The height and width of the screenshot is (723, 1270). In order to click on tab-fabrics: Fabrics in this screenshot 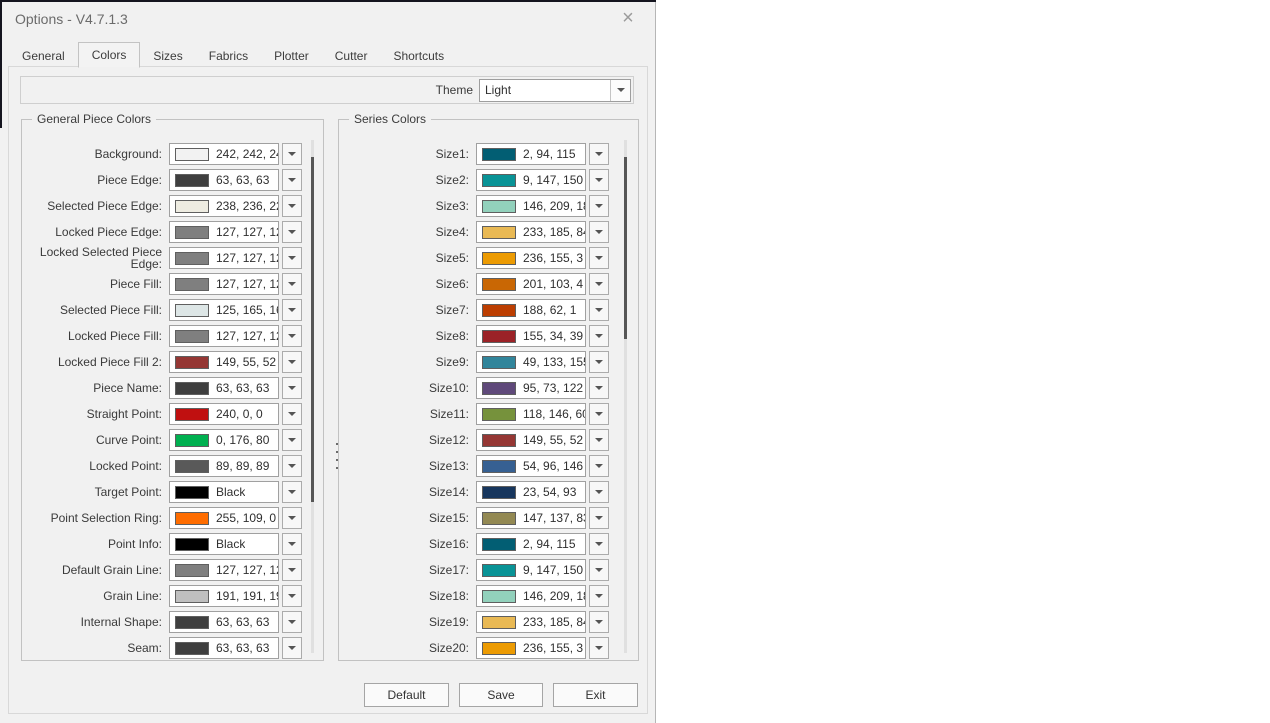, I will do `click(228, 56)`.